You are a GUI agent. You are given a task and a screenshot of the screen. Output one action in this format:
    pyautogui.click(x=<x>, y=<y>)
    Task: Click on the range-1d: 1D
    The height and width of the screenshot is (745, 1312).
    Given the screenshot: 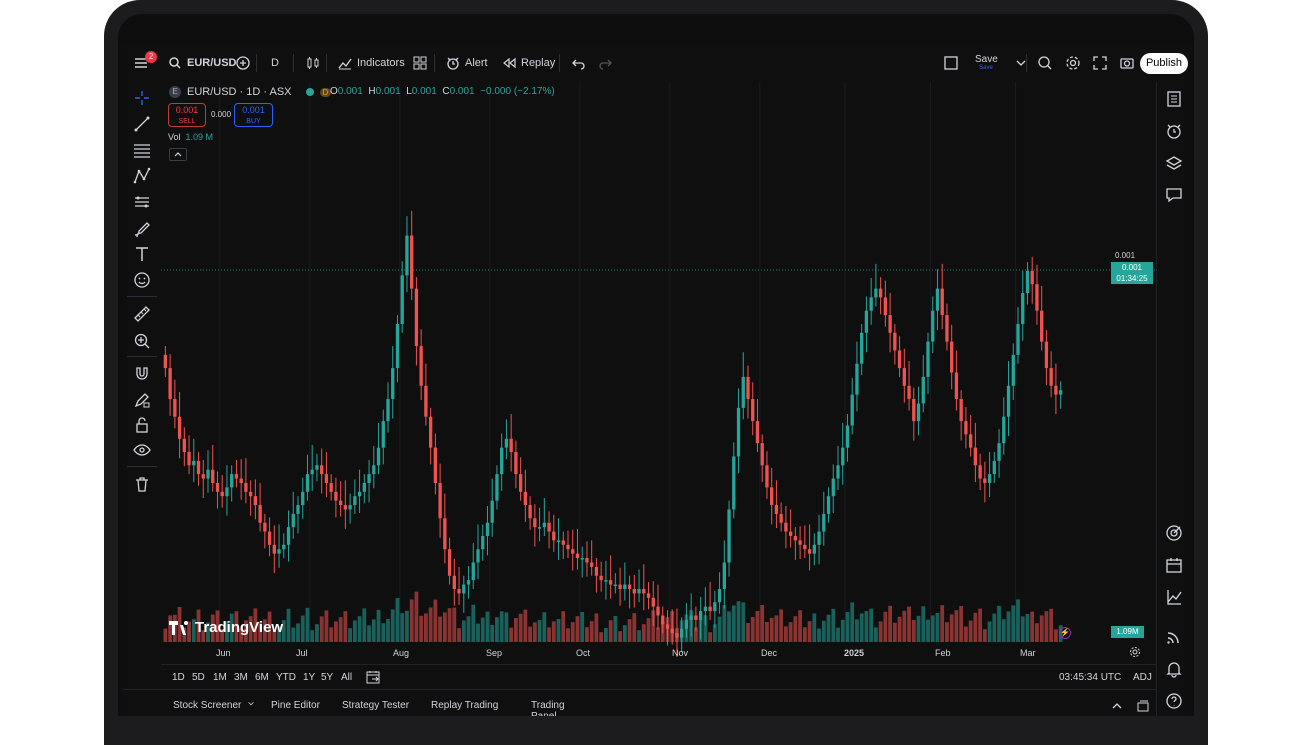 What is the action you would take?
    pyautogui.click(x=178, y=677)
    